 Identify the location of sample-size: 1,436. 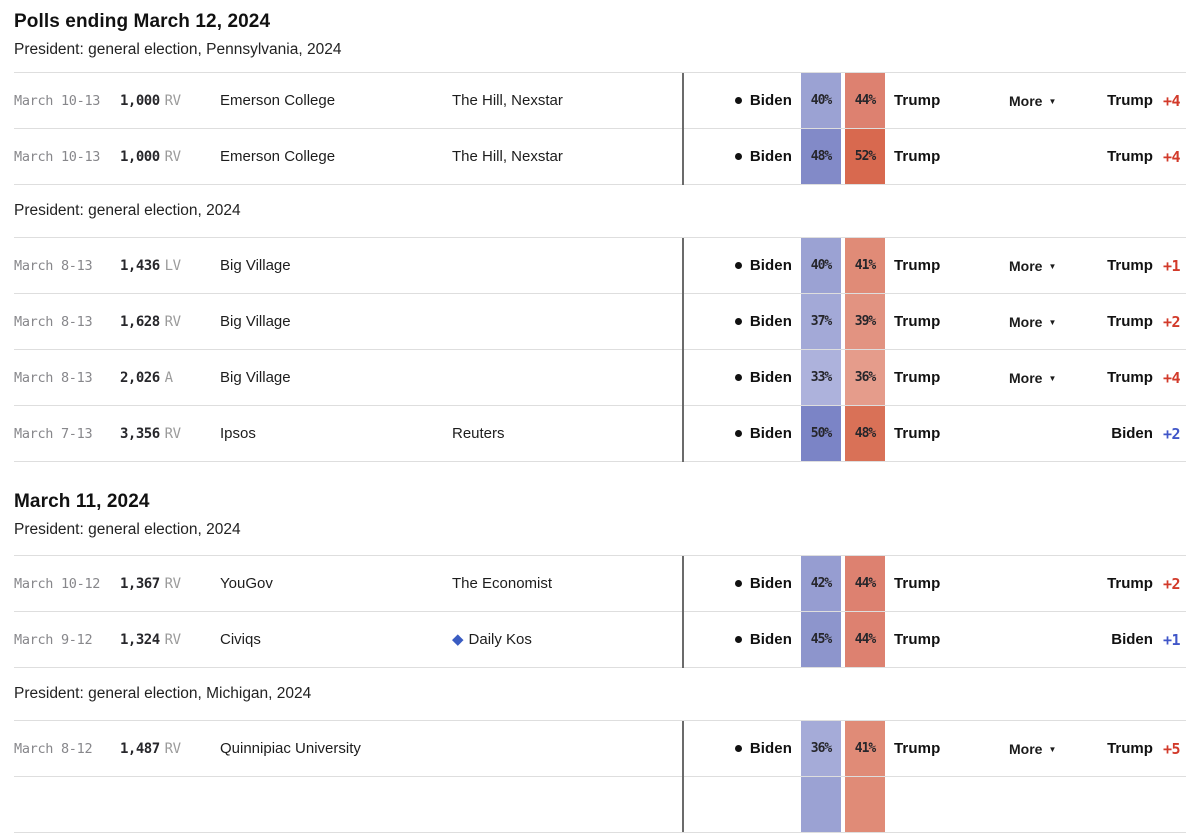
(140, 265).